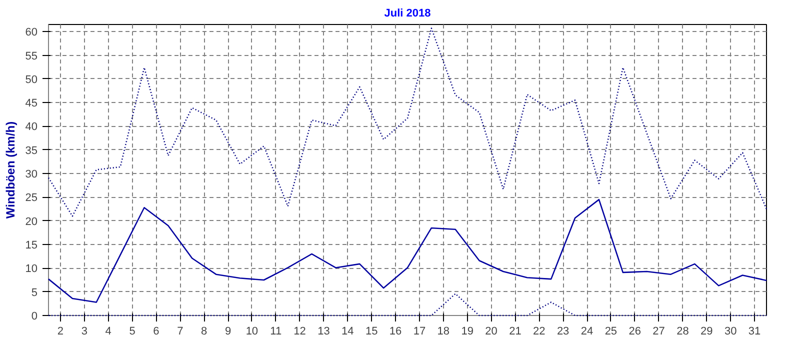  Describe the element at coordinates (407, 14) in the screenshot. I see `chart-title: Juli 2018` at that location.